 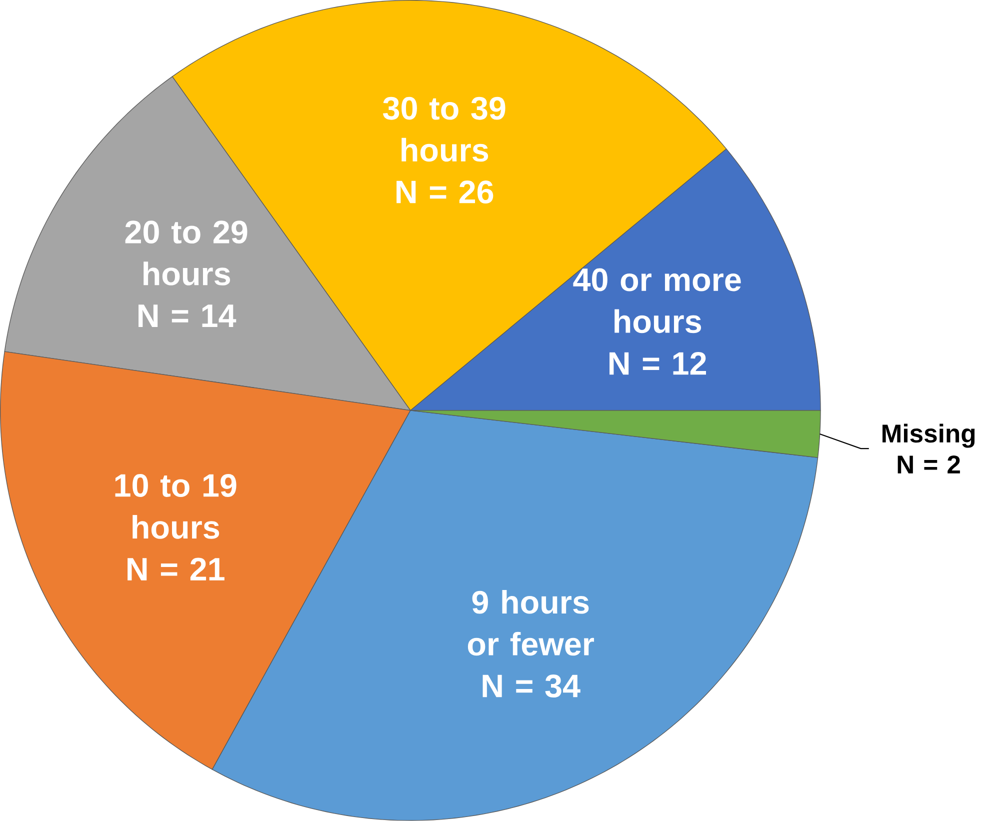 I want to click on data-label: N = 34, so click(x=531, y=686).